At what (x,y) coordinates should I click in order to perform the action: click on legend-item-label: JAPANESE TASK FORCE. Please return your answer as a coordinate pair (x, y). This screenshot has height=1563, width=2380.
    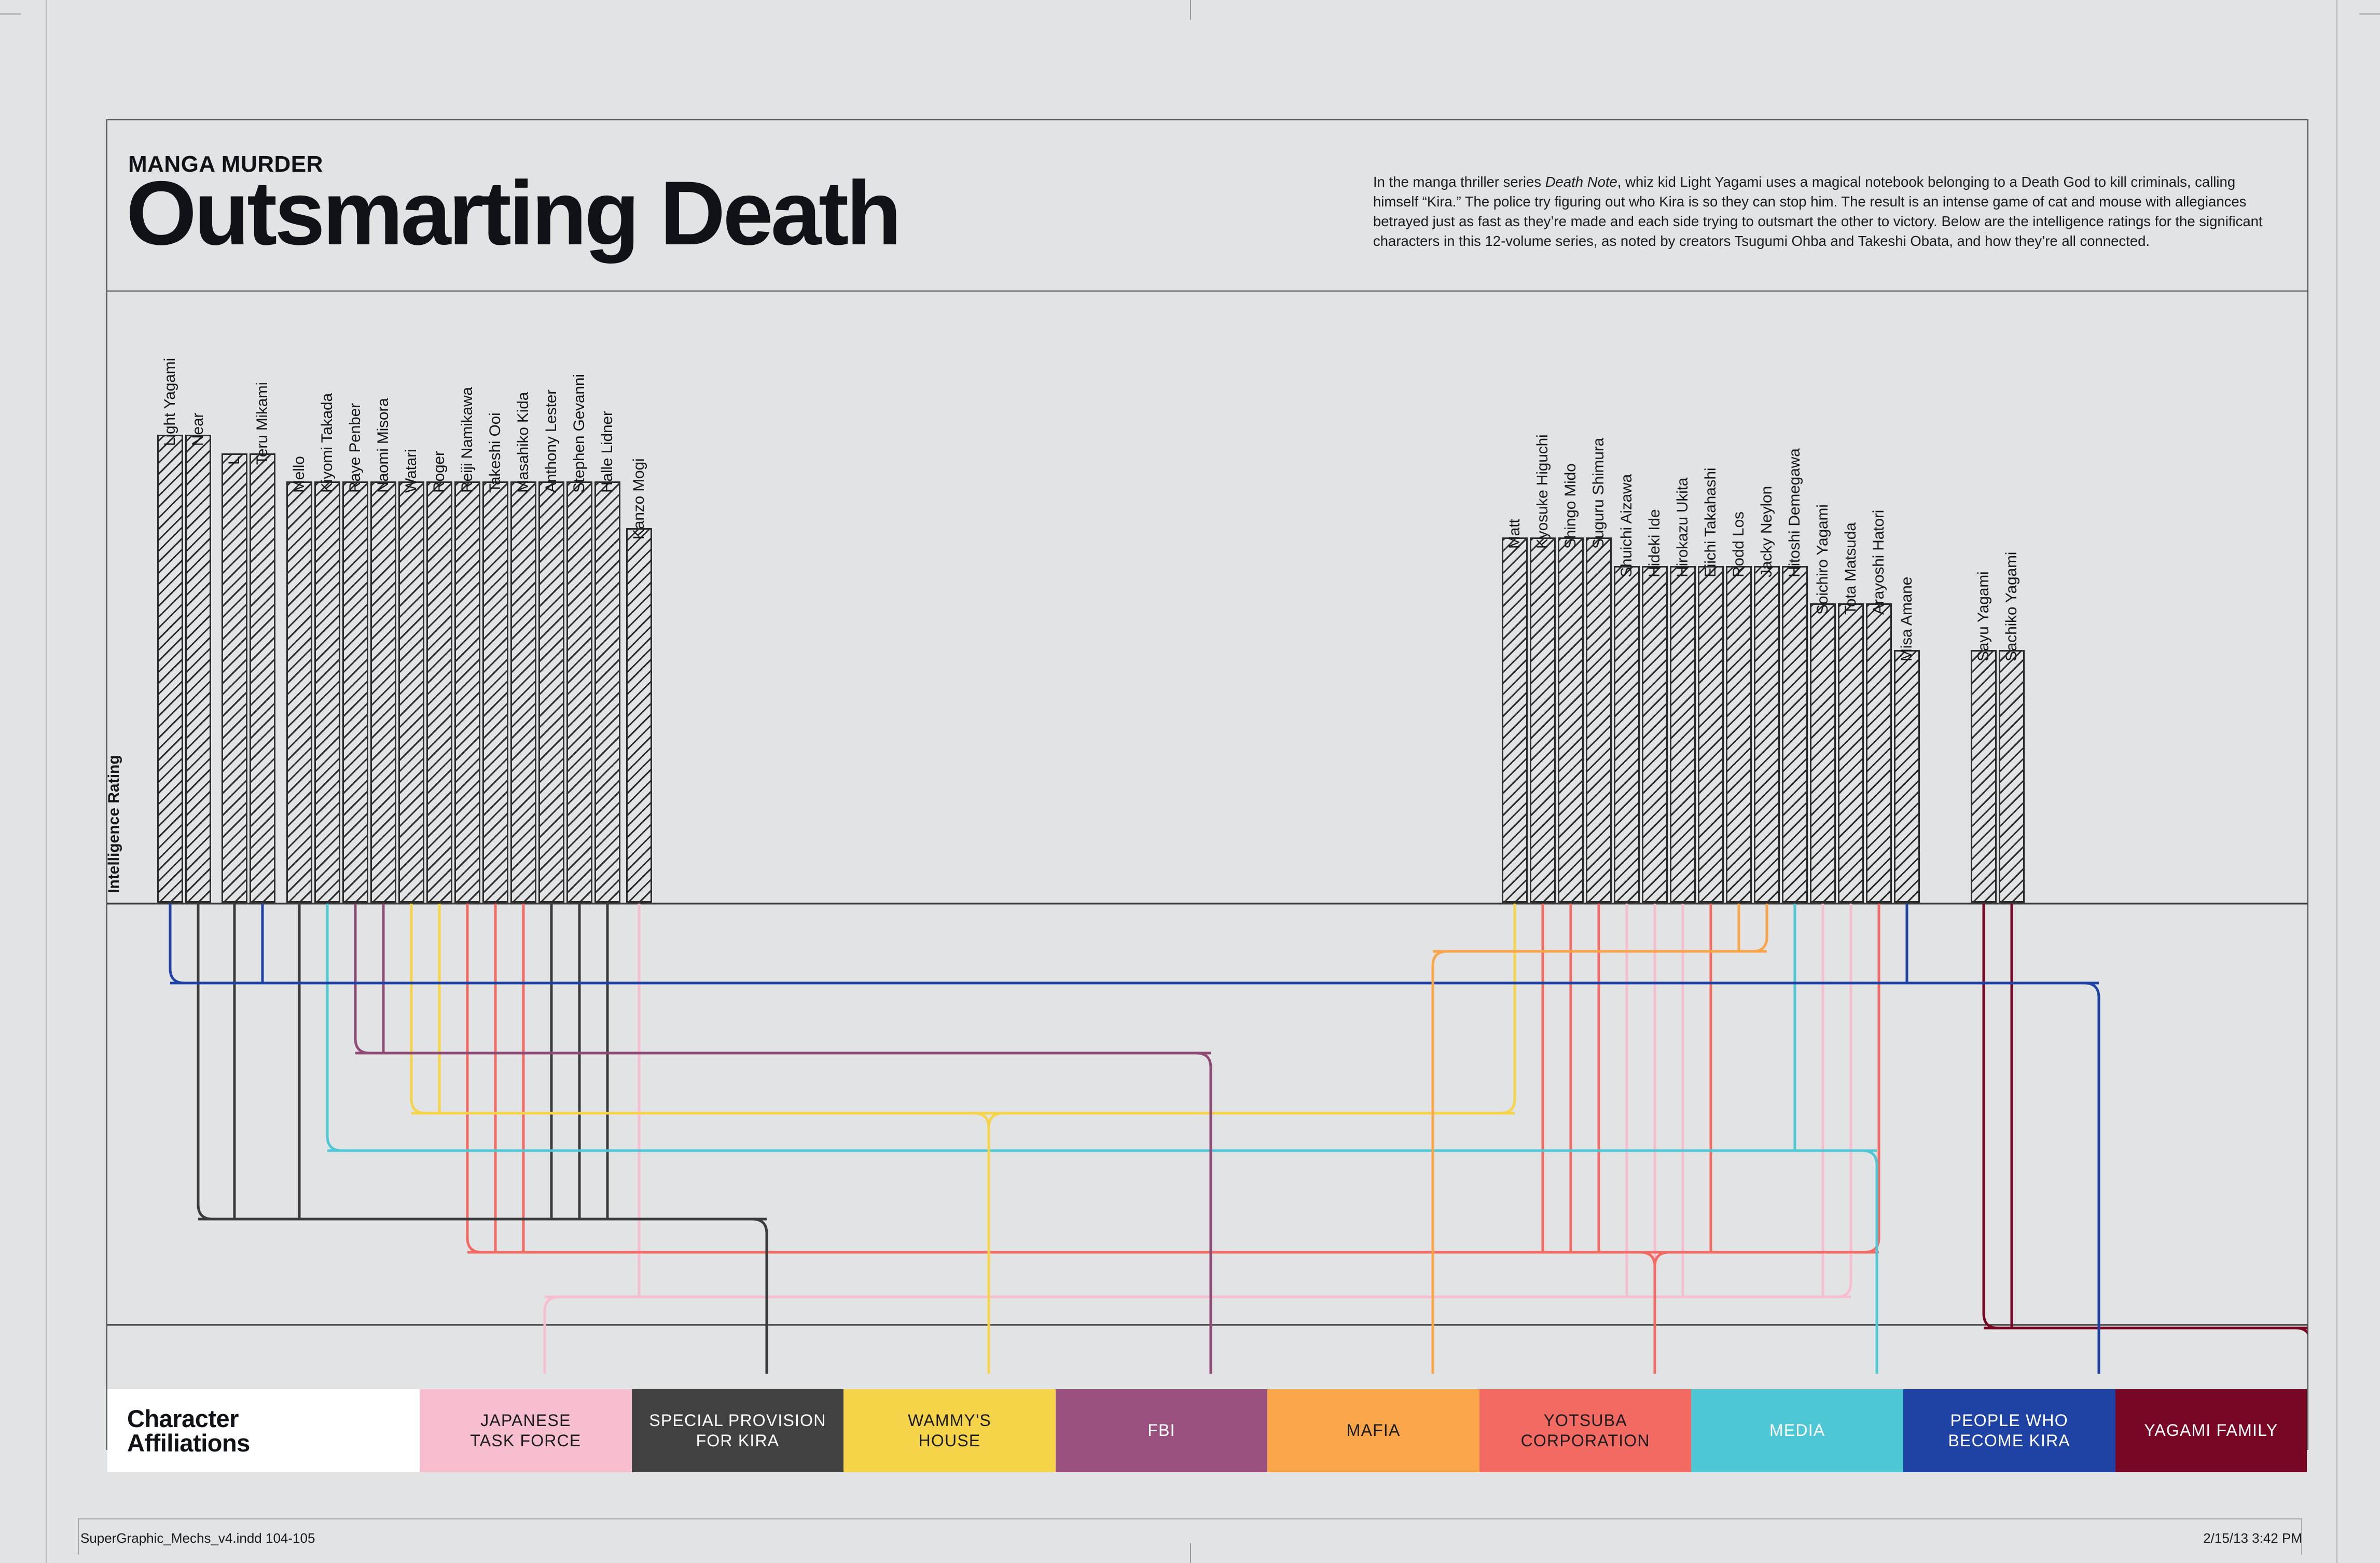
    Looking at the image, I should click on (526, 1430).